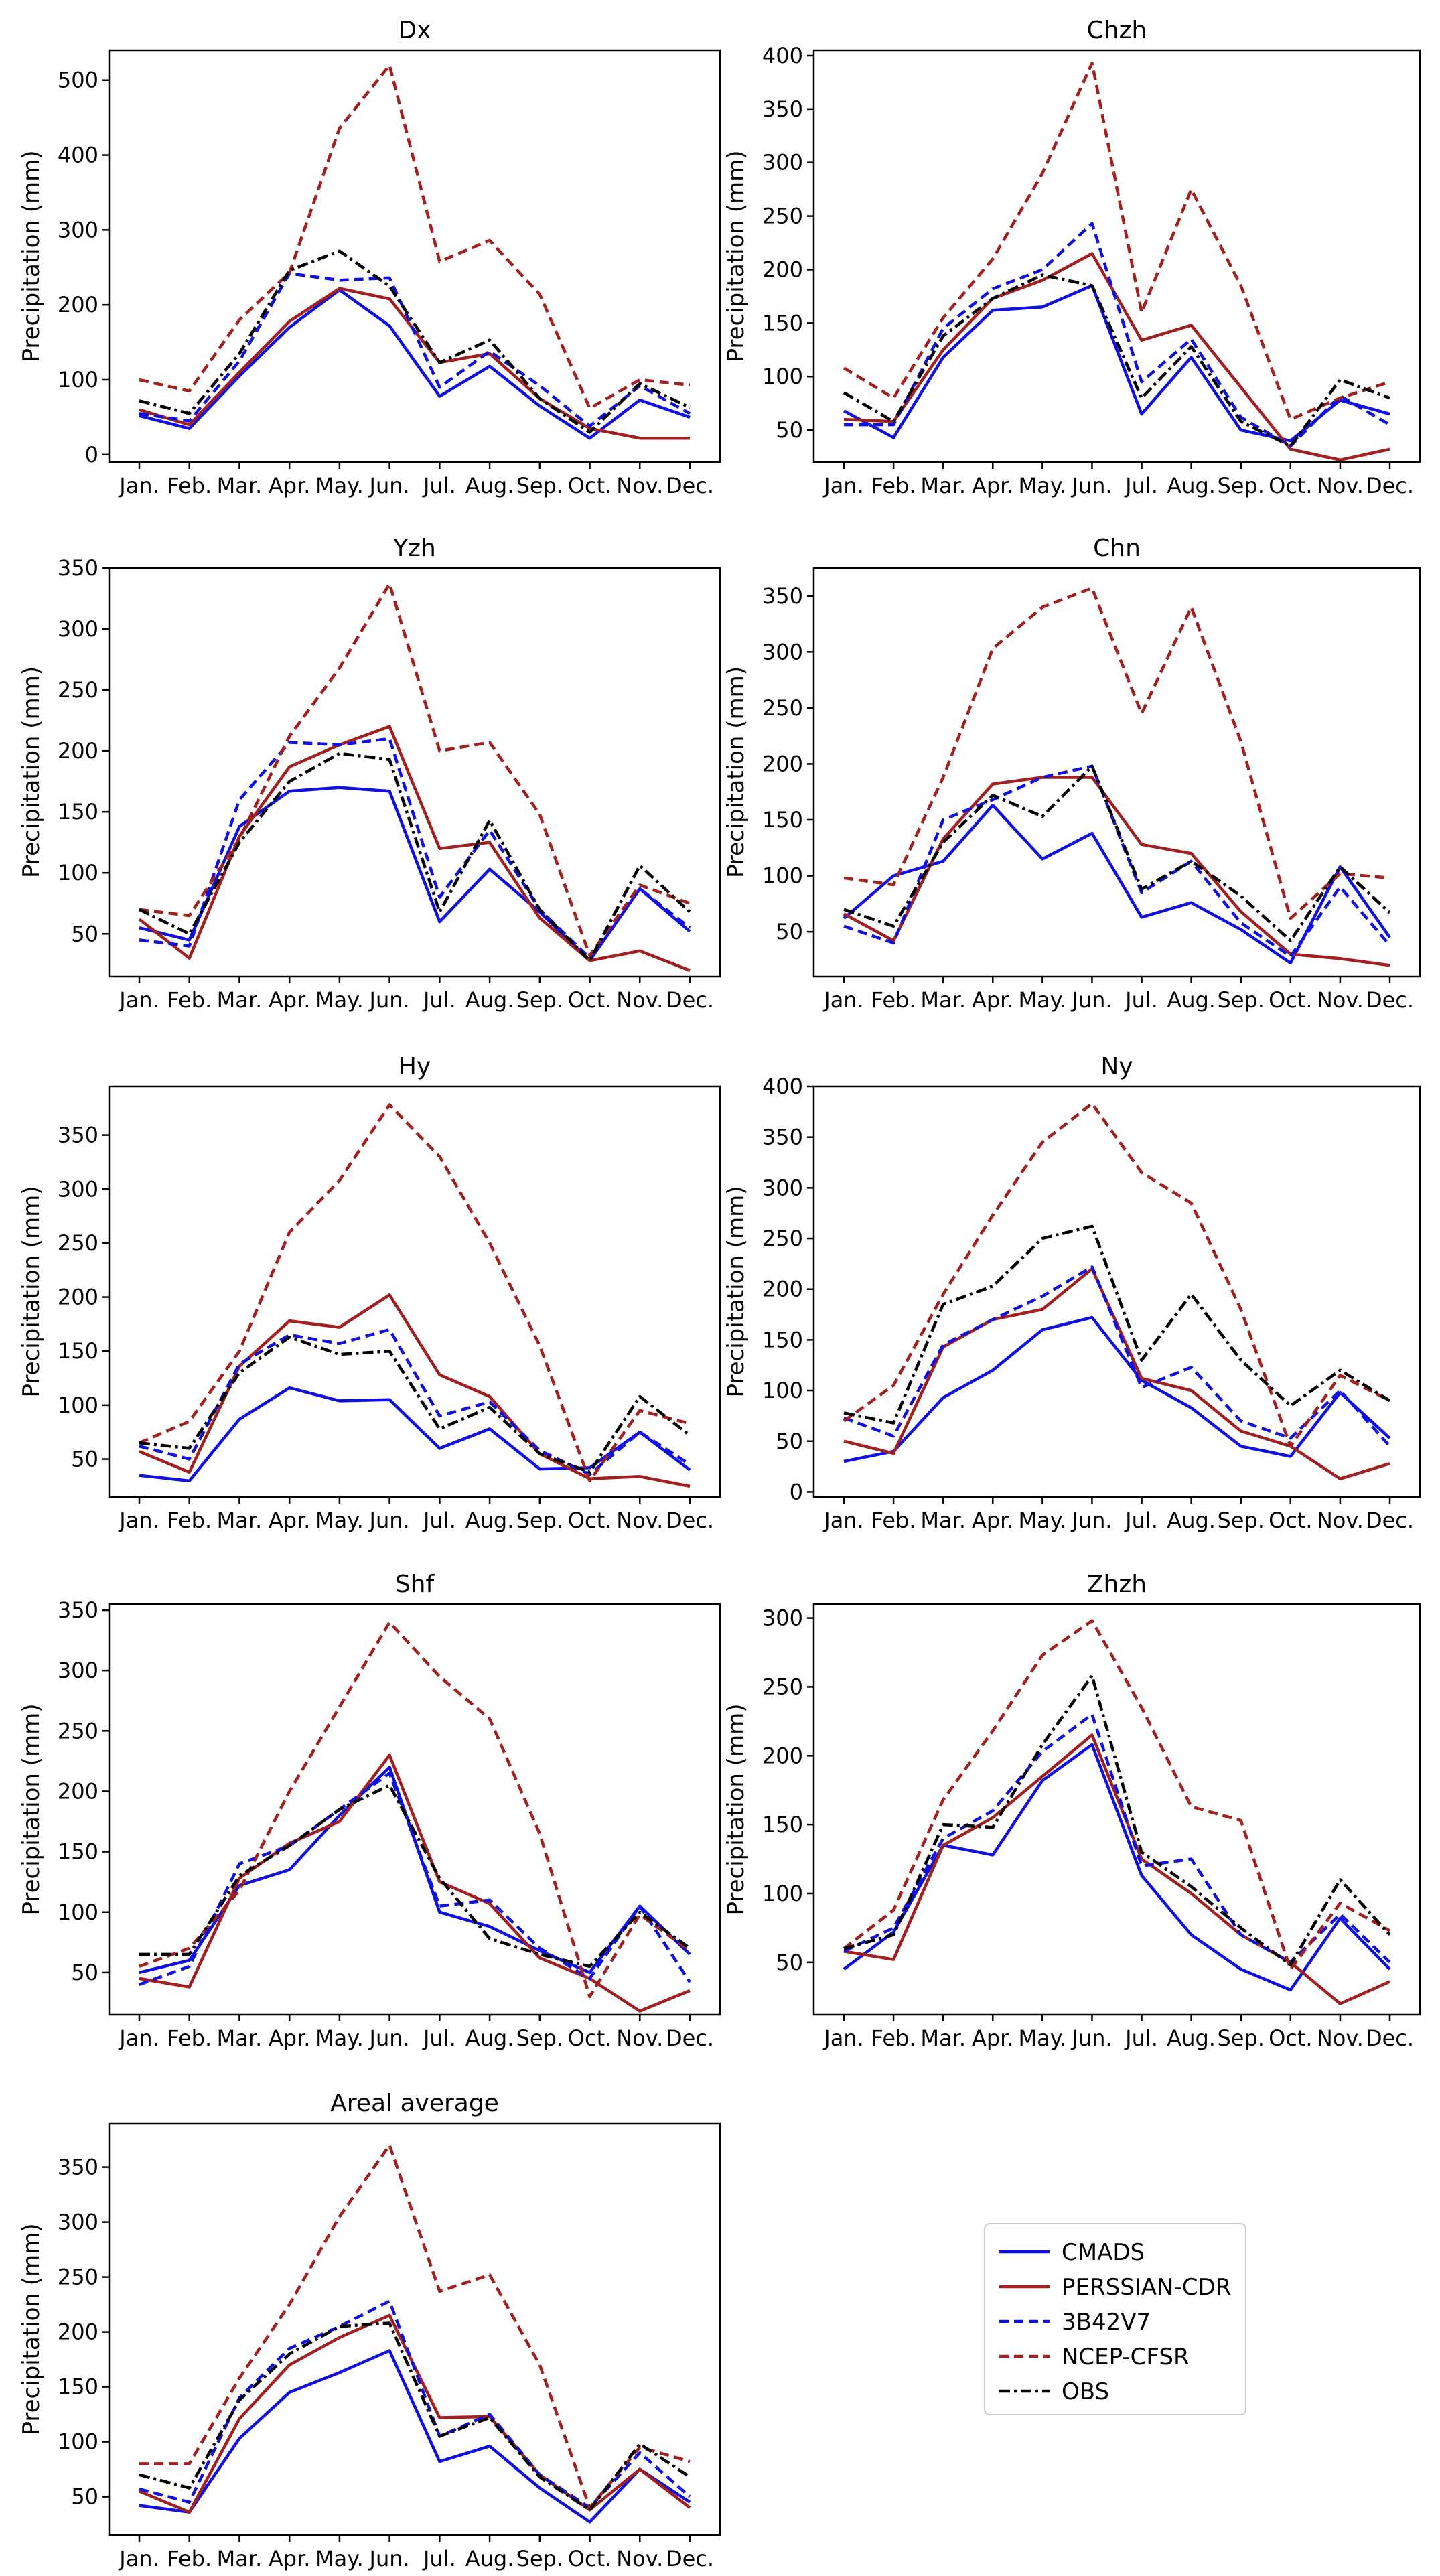 Image resolution: width=1440 pixels, height=2576 pixels. Describe the element at coordinates (414, 548) in the screenshot. I see `panel-title: Yzh` at that location.